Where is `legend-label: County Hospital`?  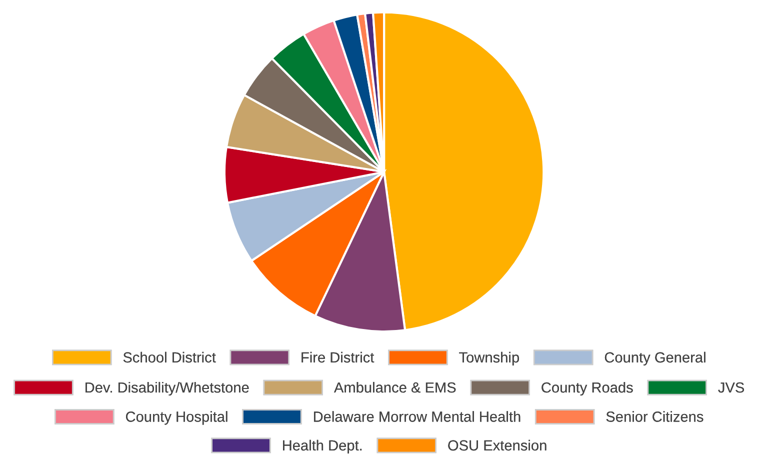
legend-label: County Hospital is located at coordinates (177, 418).